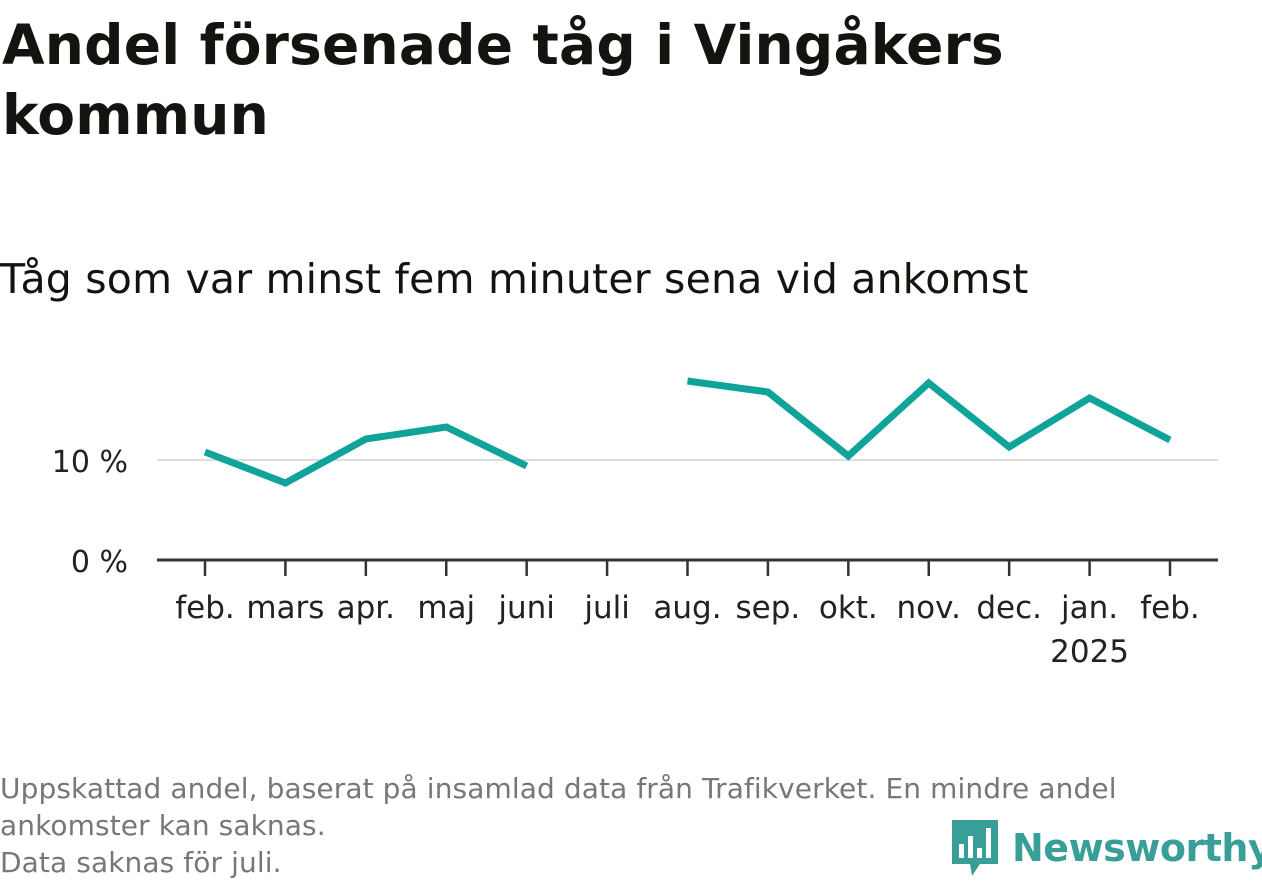 The height and width of the screenshot is (881, 1262). I want to click on x-tick-label: okt., so click(848, 608).